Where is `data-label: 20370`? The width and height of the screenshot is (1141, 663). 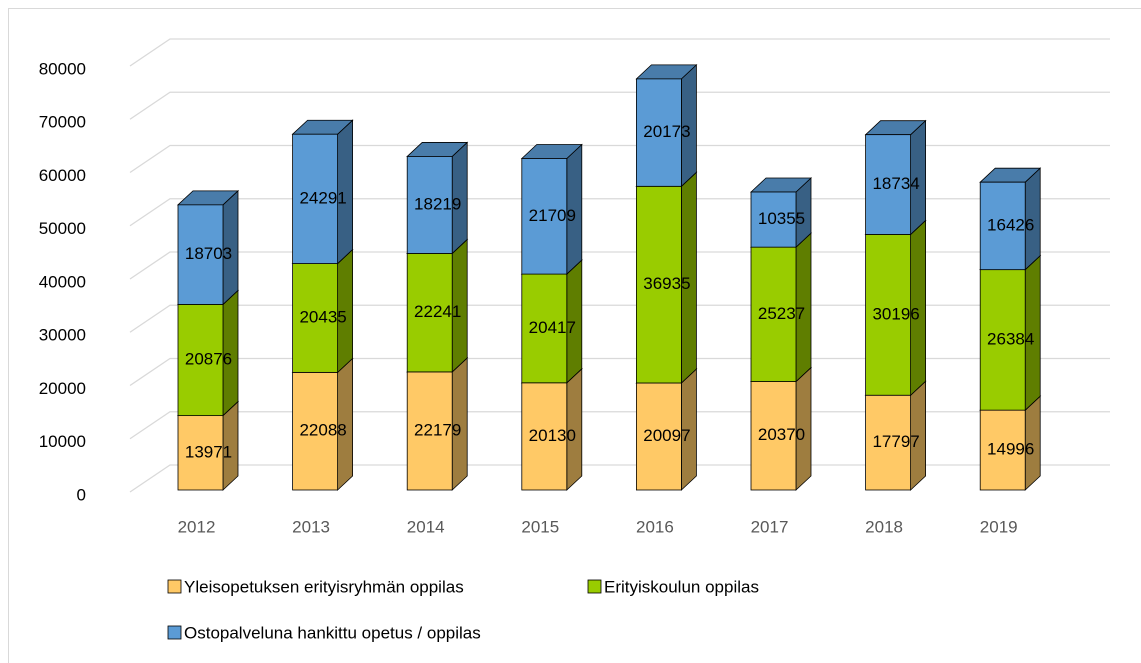
data-label: 20370 is located at coordinates (781, 434).